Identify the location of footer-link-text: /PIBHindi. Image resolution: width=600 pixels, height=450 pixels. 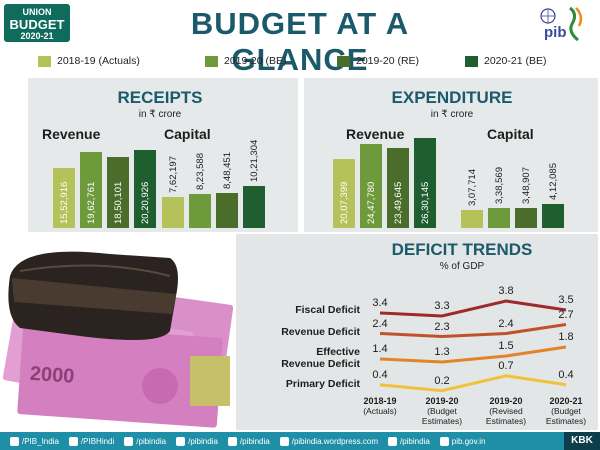
(97, 441).